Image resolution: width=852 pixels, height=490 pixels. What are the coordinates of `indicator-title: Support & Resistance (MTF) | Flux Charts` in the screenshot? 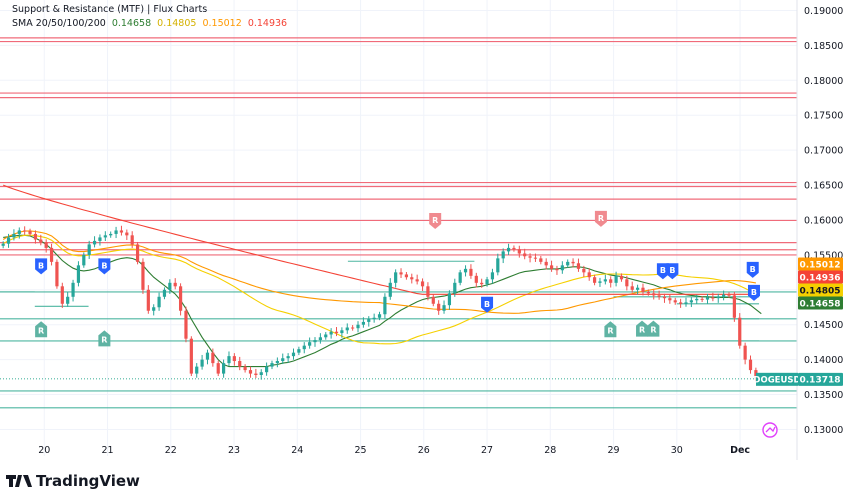 It's located at (110, 9).